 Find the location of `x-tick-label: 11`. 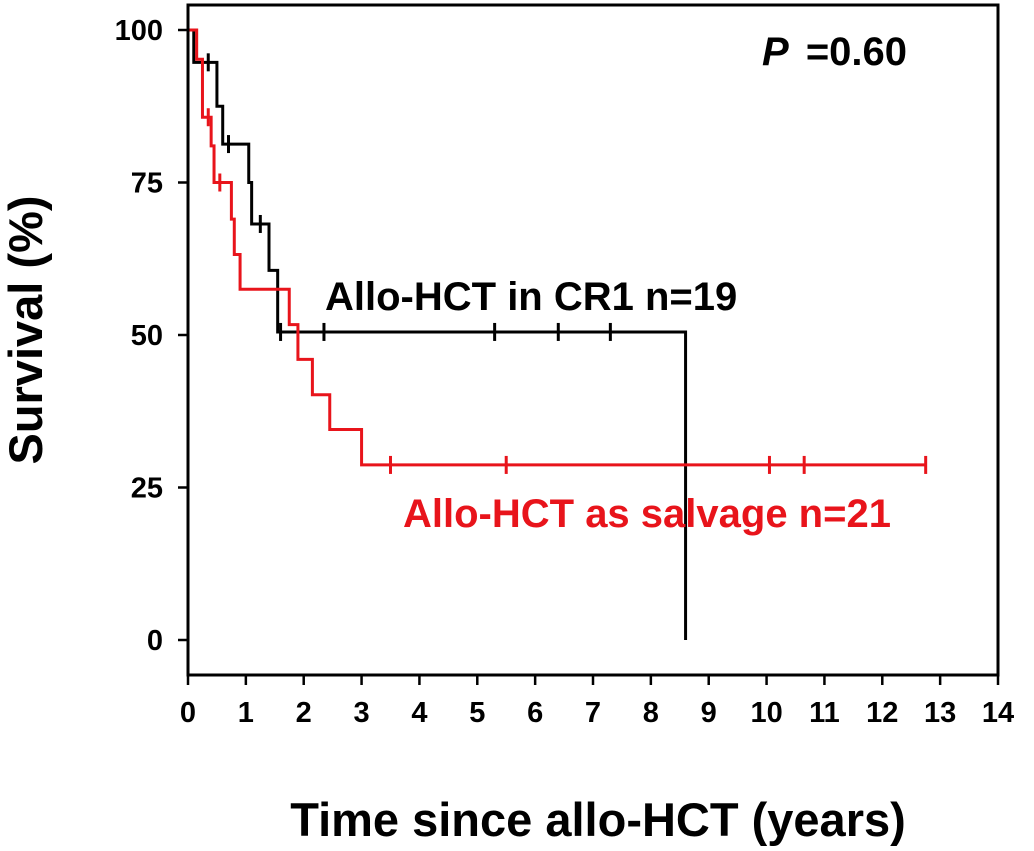

x-tick-label: 11 is located at coordinates (824, 713).